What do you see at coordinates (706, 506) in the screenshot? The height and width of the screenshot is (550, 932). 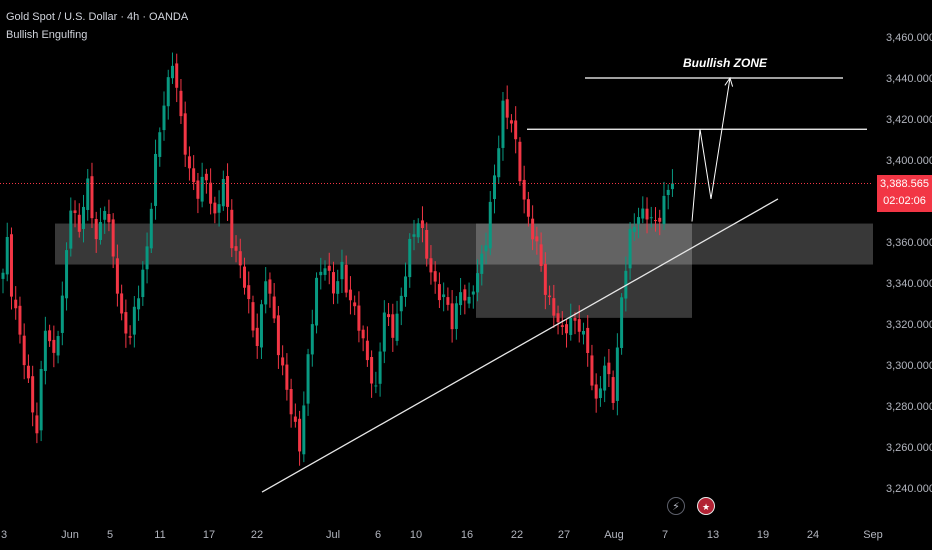 I see `us-flag-icon: ★` at bounding box center [706, 506].